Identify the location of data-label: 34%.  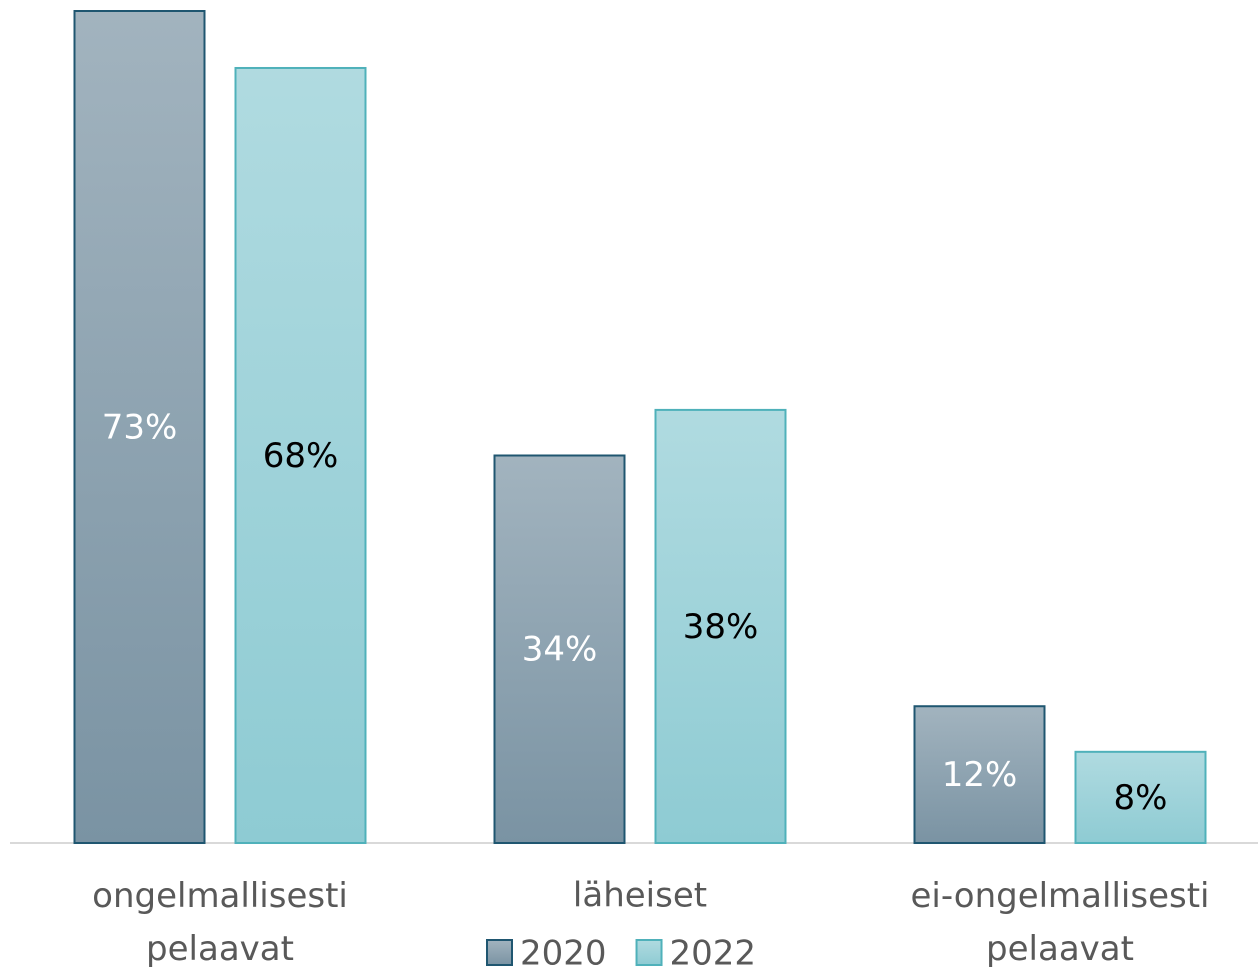
(560, 650).